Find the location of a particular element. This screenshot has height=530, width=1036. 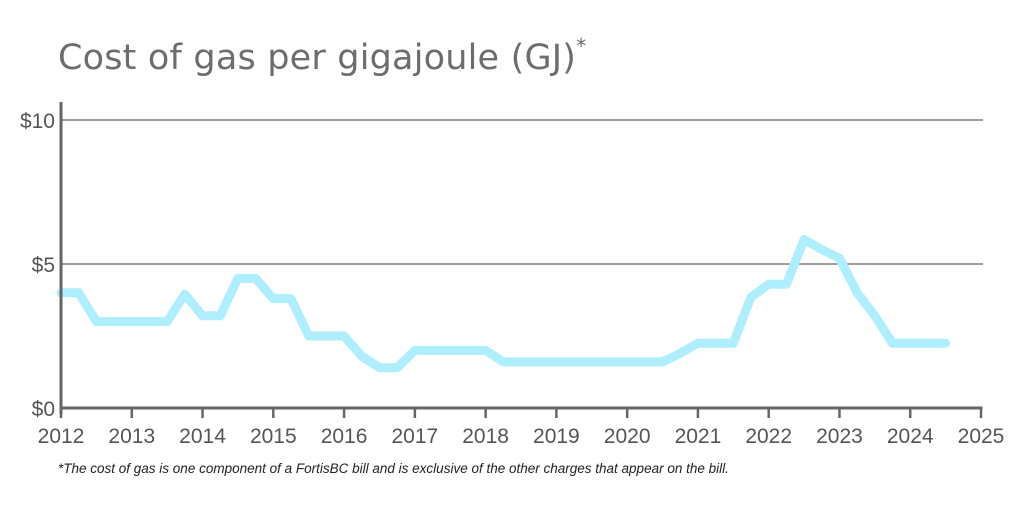

x-tick-label: 2022 is located at coordinates (768, 436).